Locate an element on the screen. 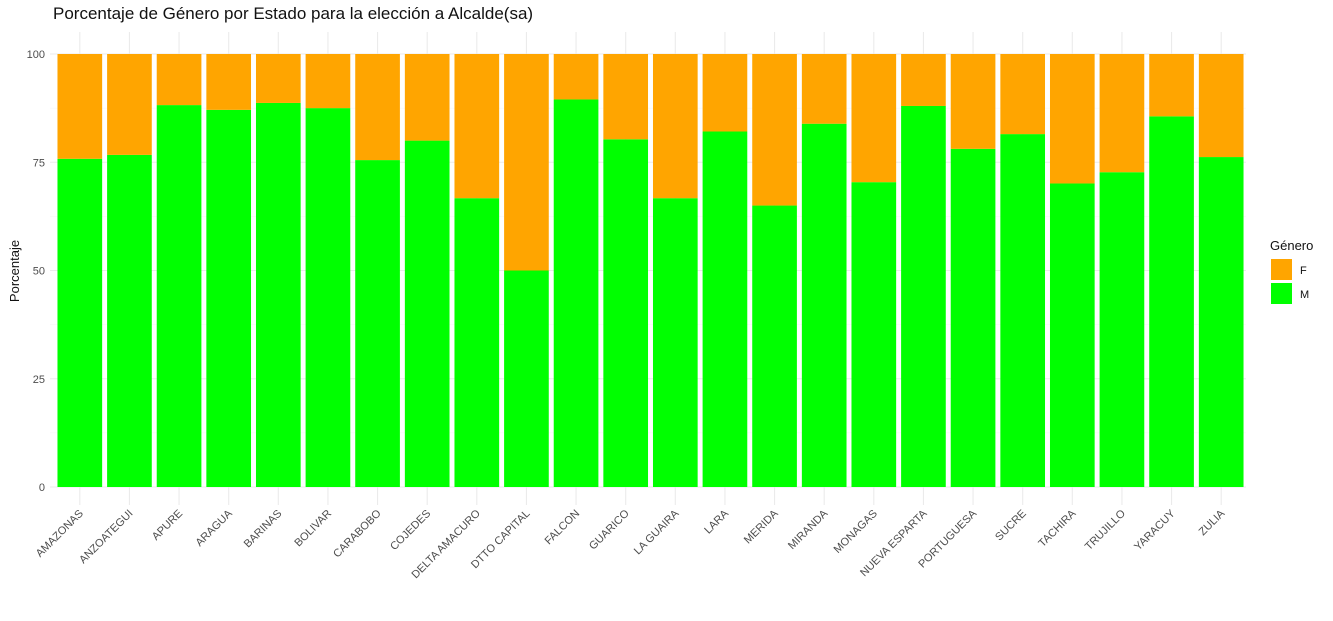  x-tick-label: GUARICO is located at coordinates (609, 529).